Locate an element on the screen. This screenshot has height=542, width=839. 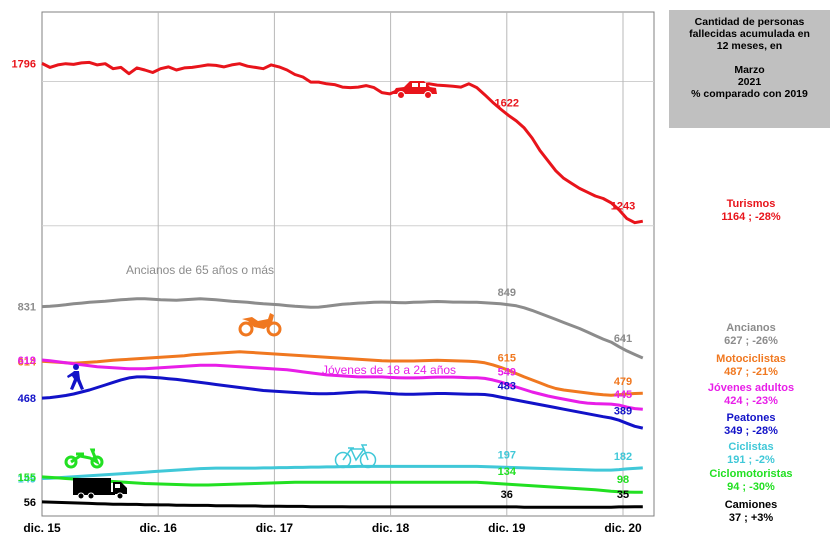
start-label-ciclomotoristas: 155 is located at coordinates (27, 478).